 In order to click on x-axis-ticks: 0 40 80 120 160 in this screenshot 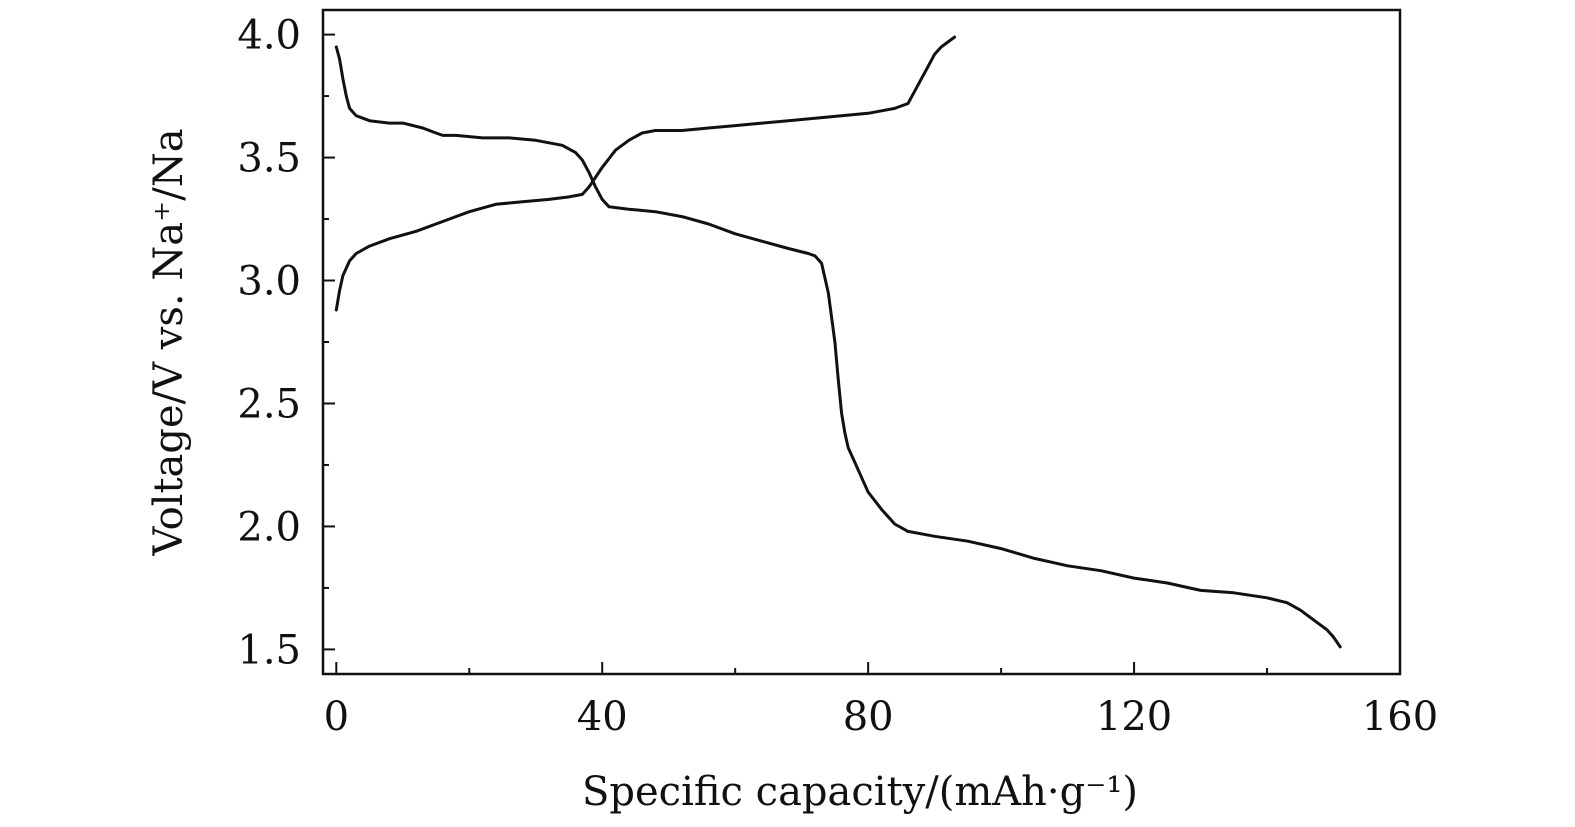, I will do `click(881, 701)`.